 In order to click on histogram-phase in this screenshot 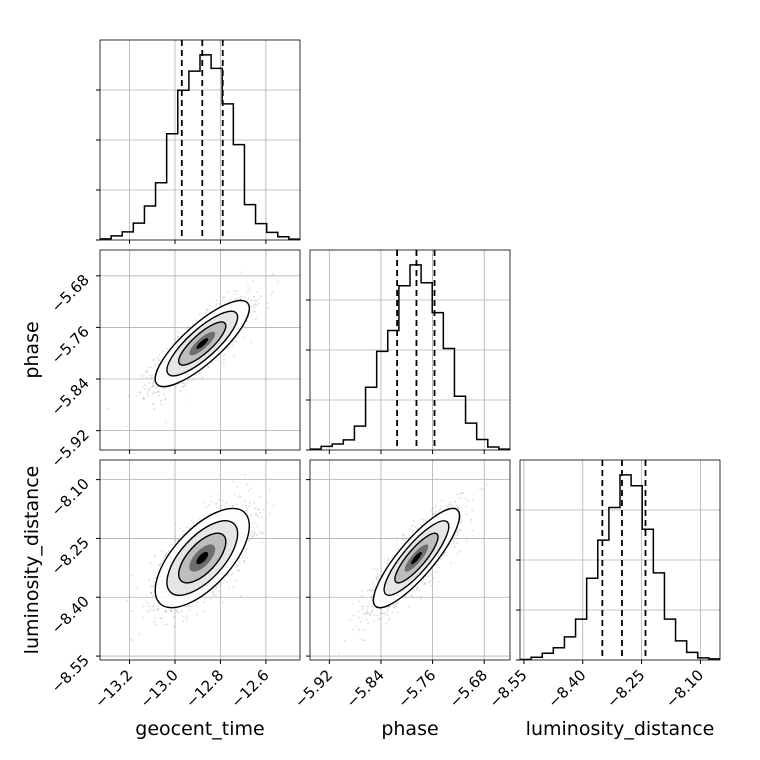, I will do `click(410, 357)`.